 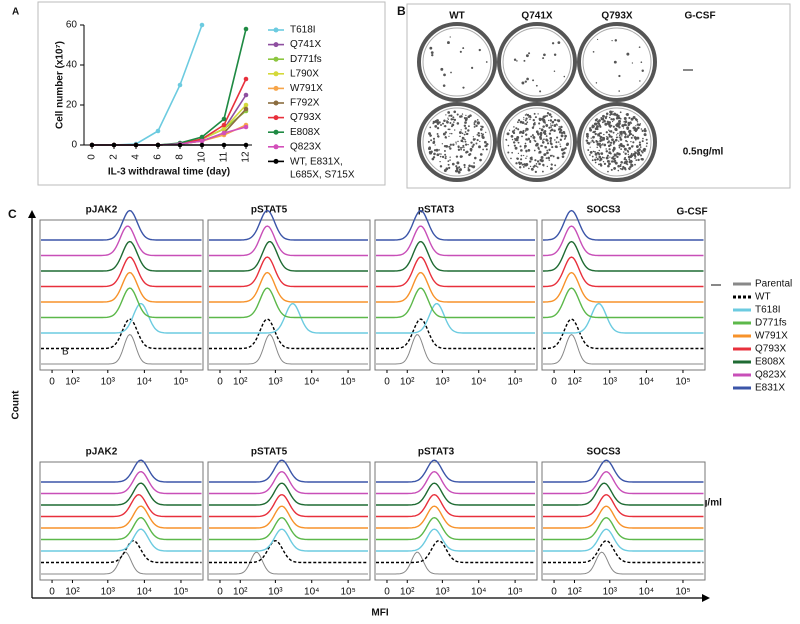 What do you see at coordinates (436, 210) in the screenshot?
I see `panel-title: pSTAT3` at bounding box center [436, 210].